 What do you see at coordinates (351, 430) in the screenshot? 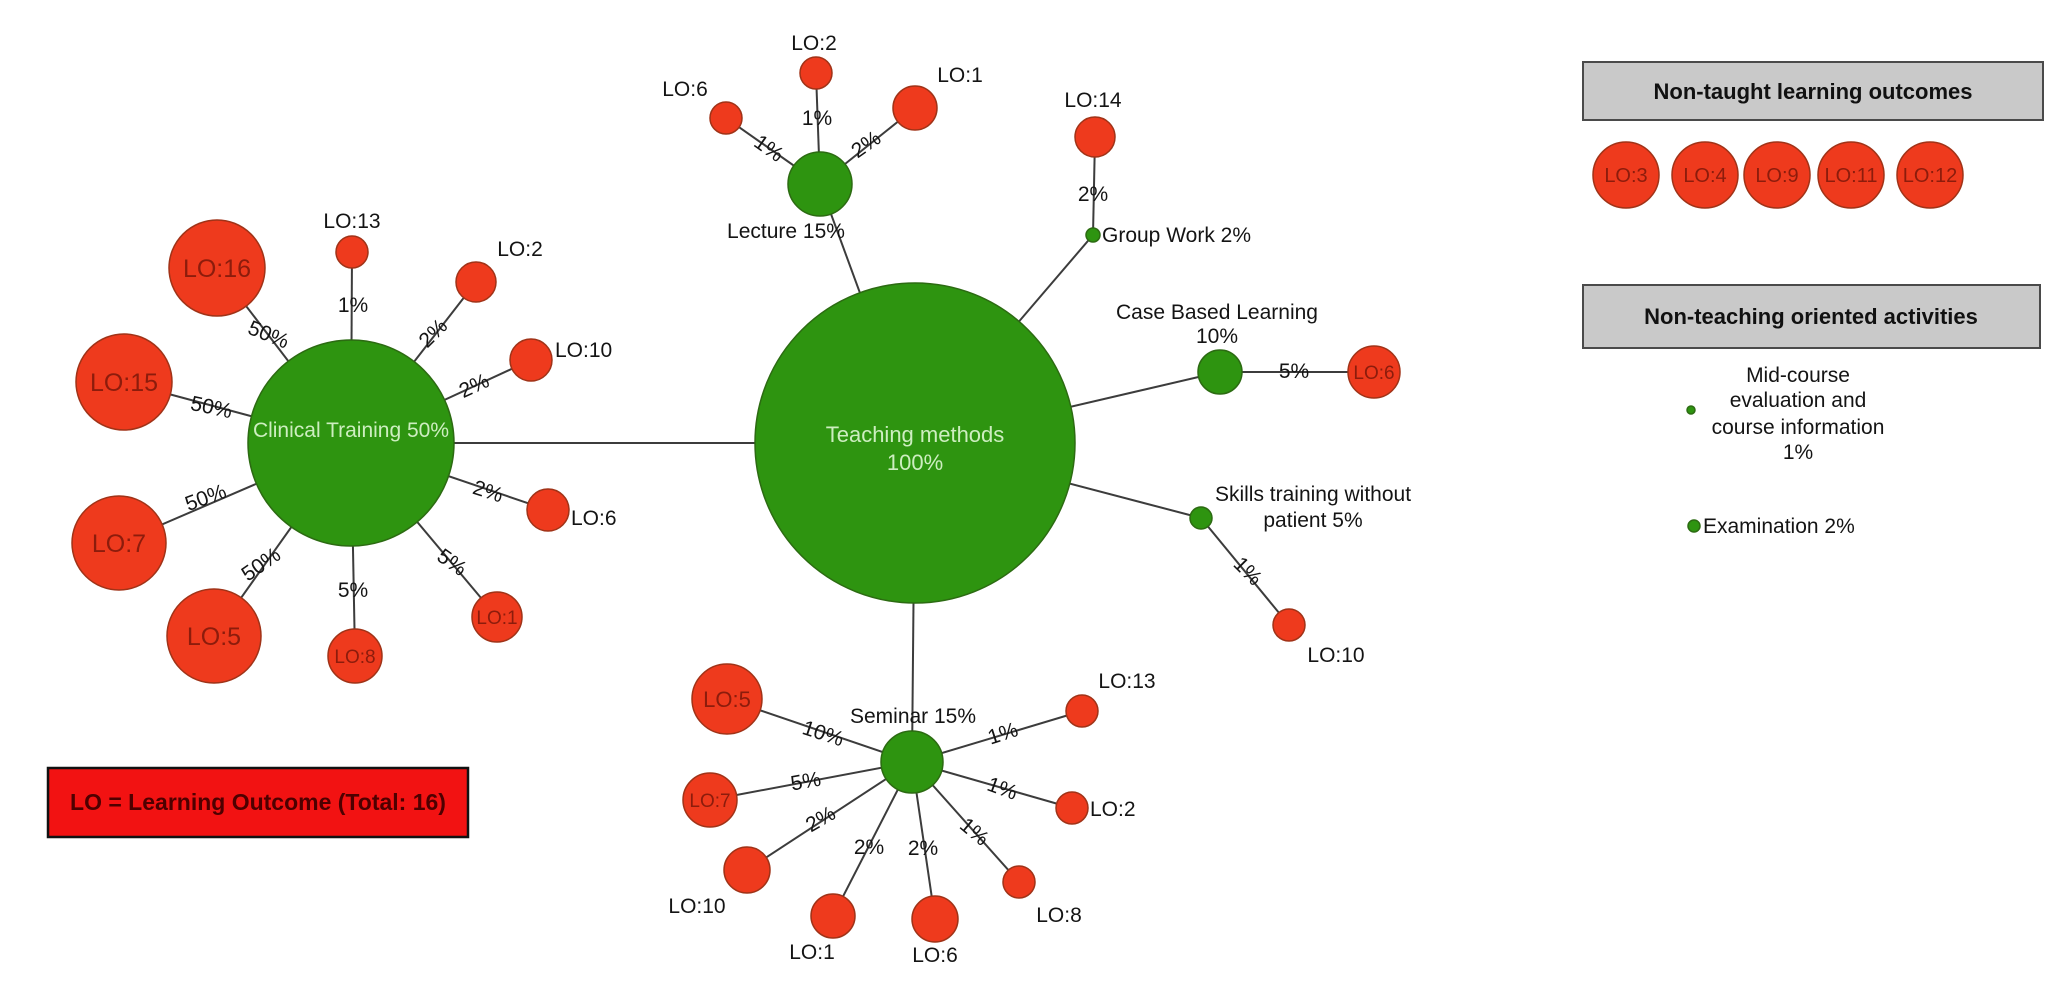
I see `clinical-training-label: Clinical Training 50%` at bounding box center [351, 430].